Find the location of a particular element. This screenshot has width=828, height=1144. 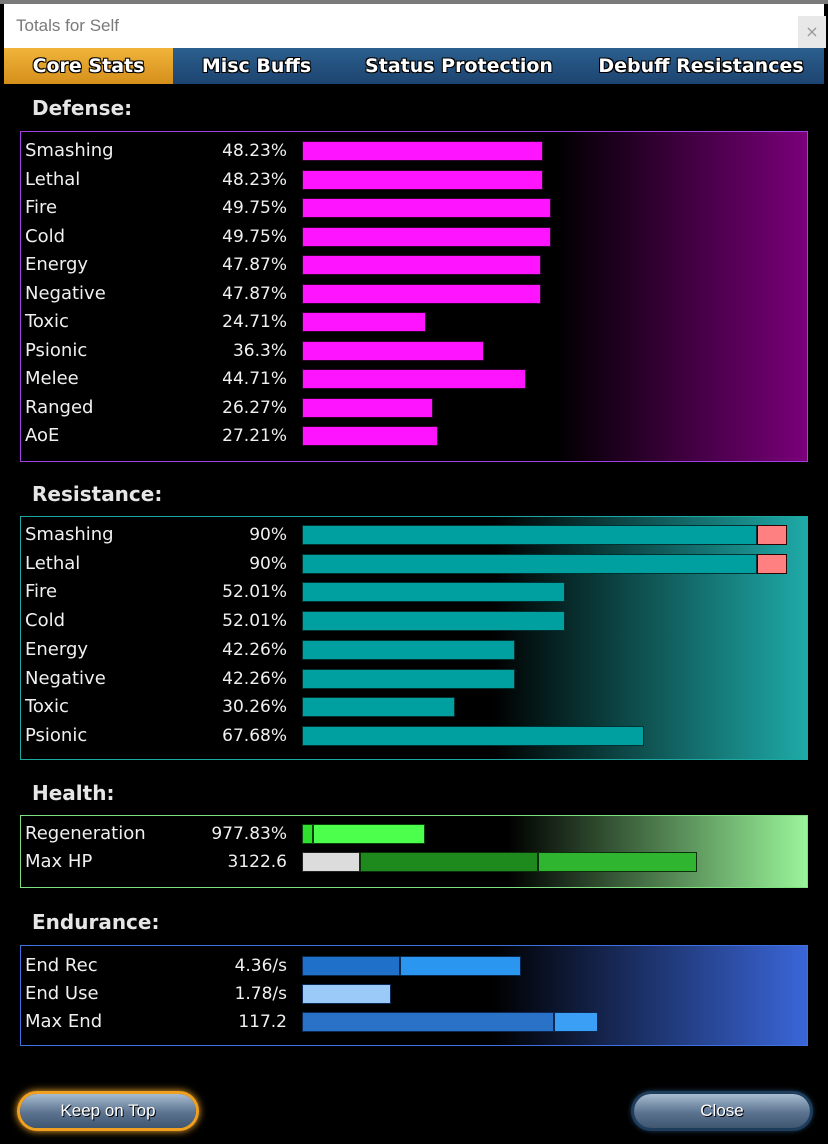

row-value: 26.27% is located at coordinates (254, 407).